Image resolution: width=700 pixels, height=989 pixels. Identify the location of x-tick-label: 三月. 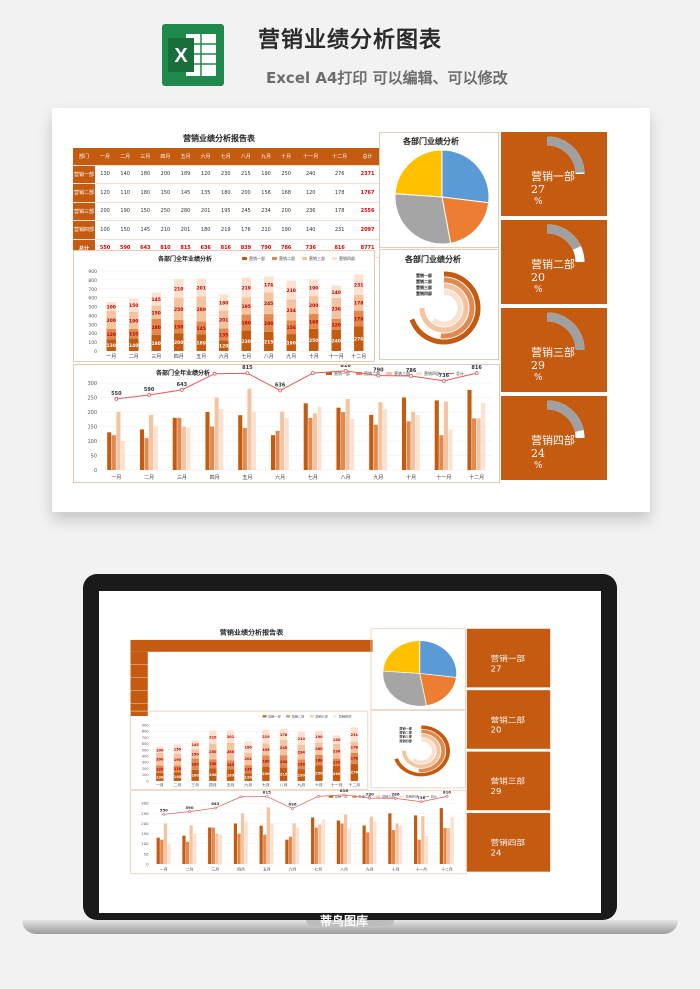
(195, 784).